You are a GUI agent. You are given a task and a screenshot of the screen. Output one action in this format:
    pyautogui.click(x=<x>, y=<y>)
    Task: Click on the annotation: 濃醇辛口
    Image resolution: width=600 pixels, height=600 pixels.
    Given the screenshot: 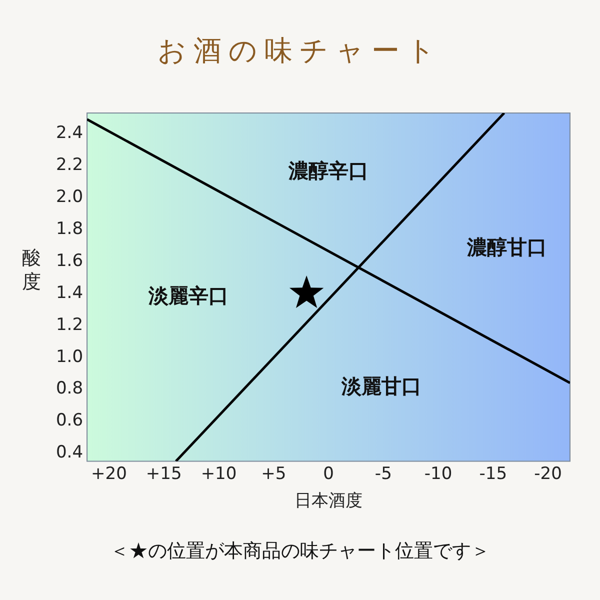 What is the action you would take?
    pyautogui.click(x=328, y=170)
    